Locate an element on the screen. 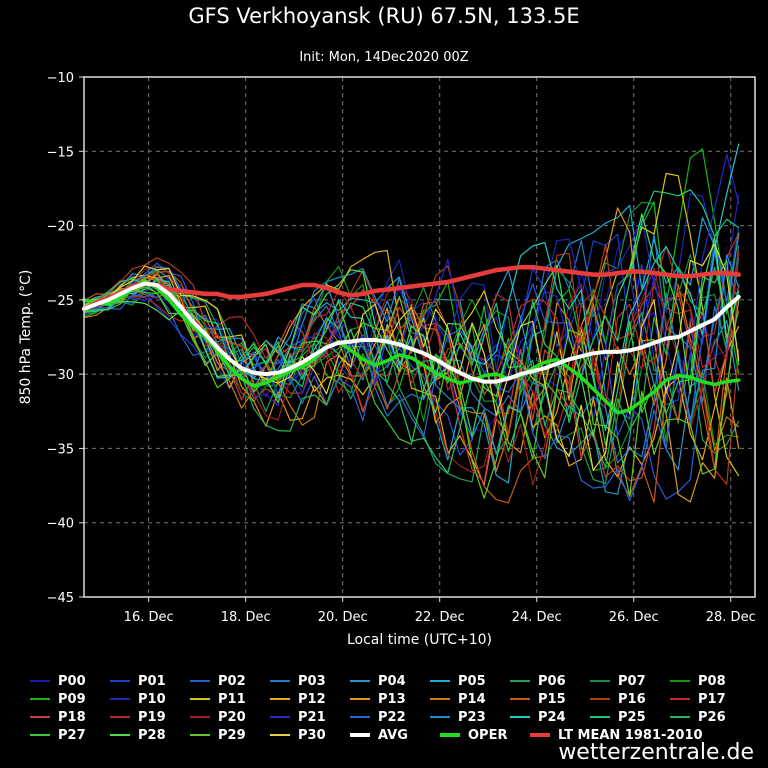 The height and width of the screenshot is (768, 768). legend-item-p17: P17 is located at coordinates (710, 699).